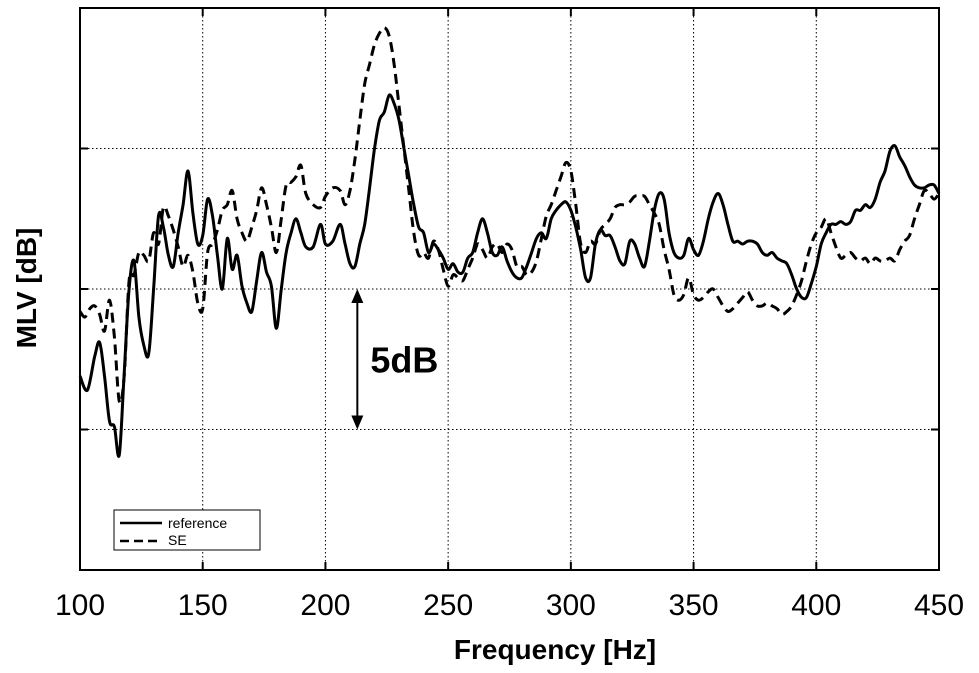 The image size is (979, 673). Describe the element at coordinates (357, 422) in the screenshot. I see `annotation-arrowhead-bottom` at that location.